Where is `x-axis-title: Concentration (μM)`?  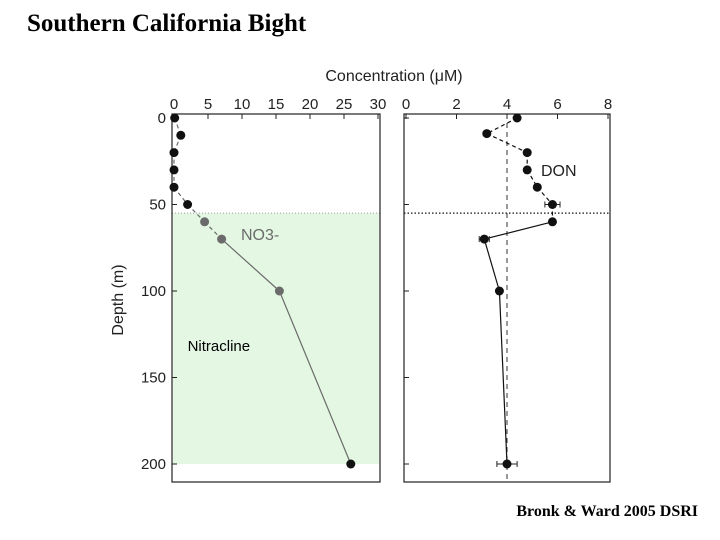
x-axis-title: Concentration (μM) is located at coordinates (393, 76).